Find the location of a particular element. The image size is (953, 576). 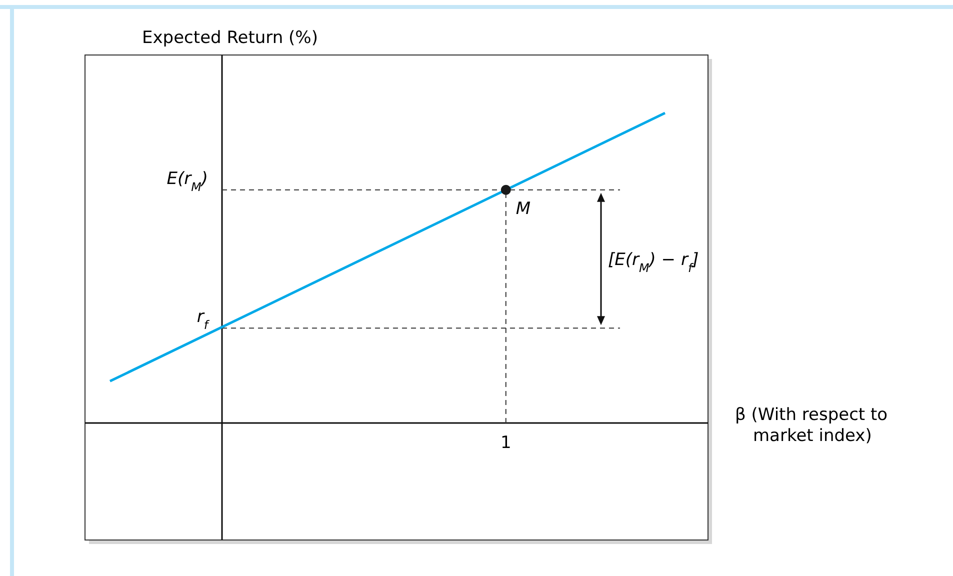

x-axis-title: β (With respect to market index) is located at coordinates (811, 425).